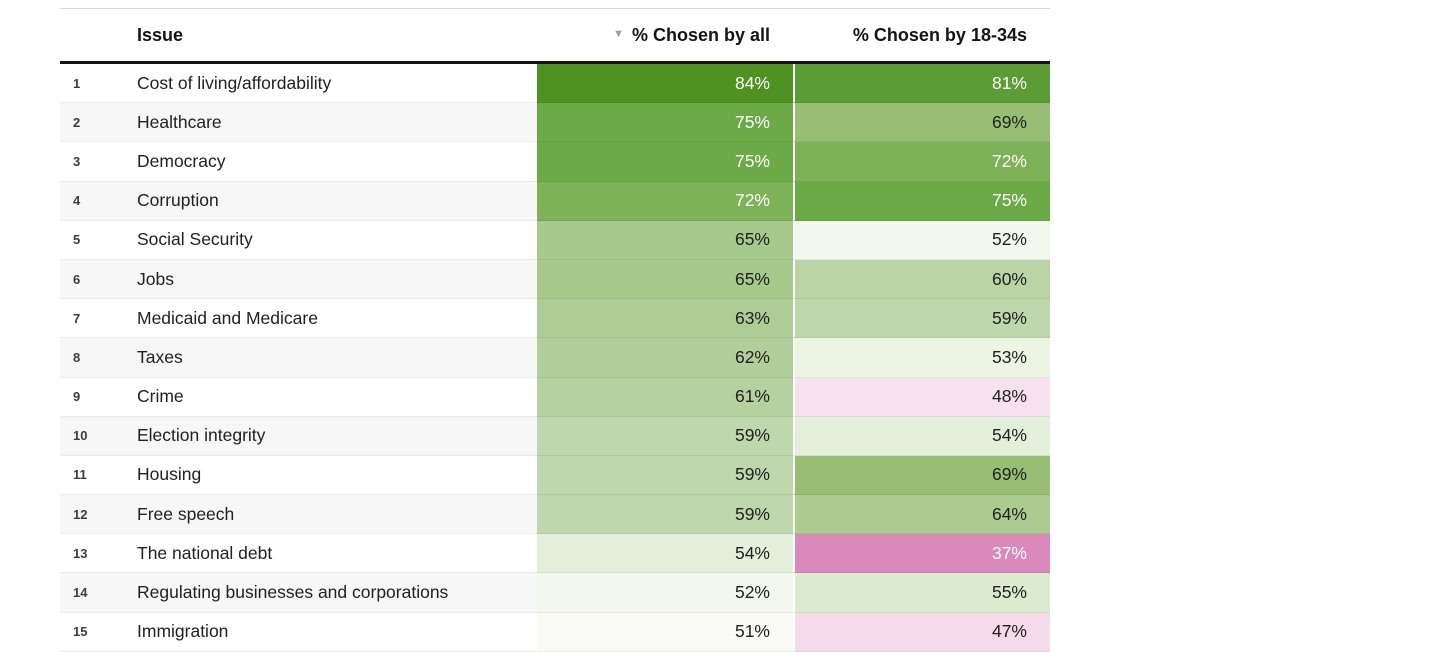 Image resolution: width=1456 pixels, height=652 pixels. Describe the element at coordinates (939, 34) in the screenshot. I see `young-column-header-label: % Chosen by 18-34s` at that location.